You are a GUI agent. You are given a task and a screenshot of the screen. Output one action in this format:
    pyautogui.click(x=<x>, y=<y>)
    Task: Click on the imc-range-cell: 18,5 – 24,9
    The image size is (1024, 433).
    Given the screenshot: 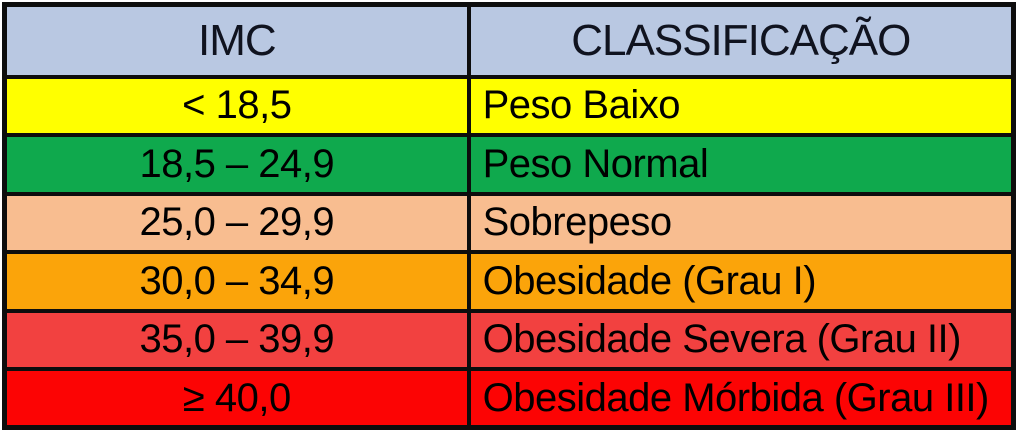 What is the action you would take?
    pyautogui.click(x=236, y=164)
    